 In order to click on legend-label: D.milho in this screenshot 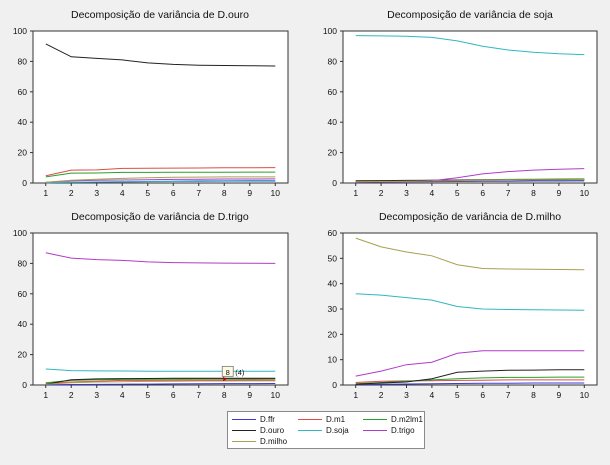, I will do `click(274, 441)`.